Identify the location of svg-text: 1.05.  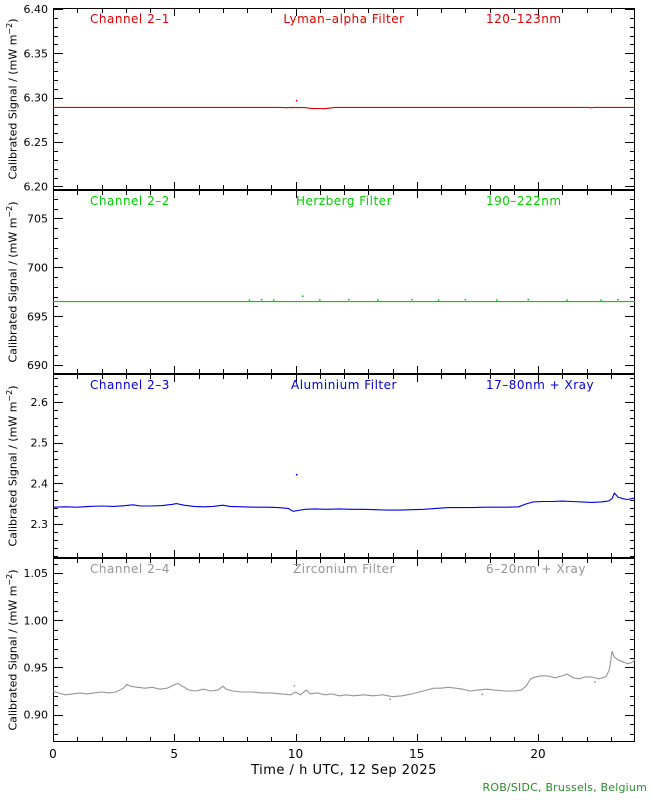
(36, 573).